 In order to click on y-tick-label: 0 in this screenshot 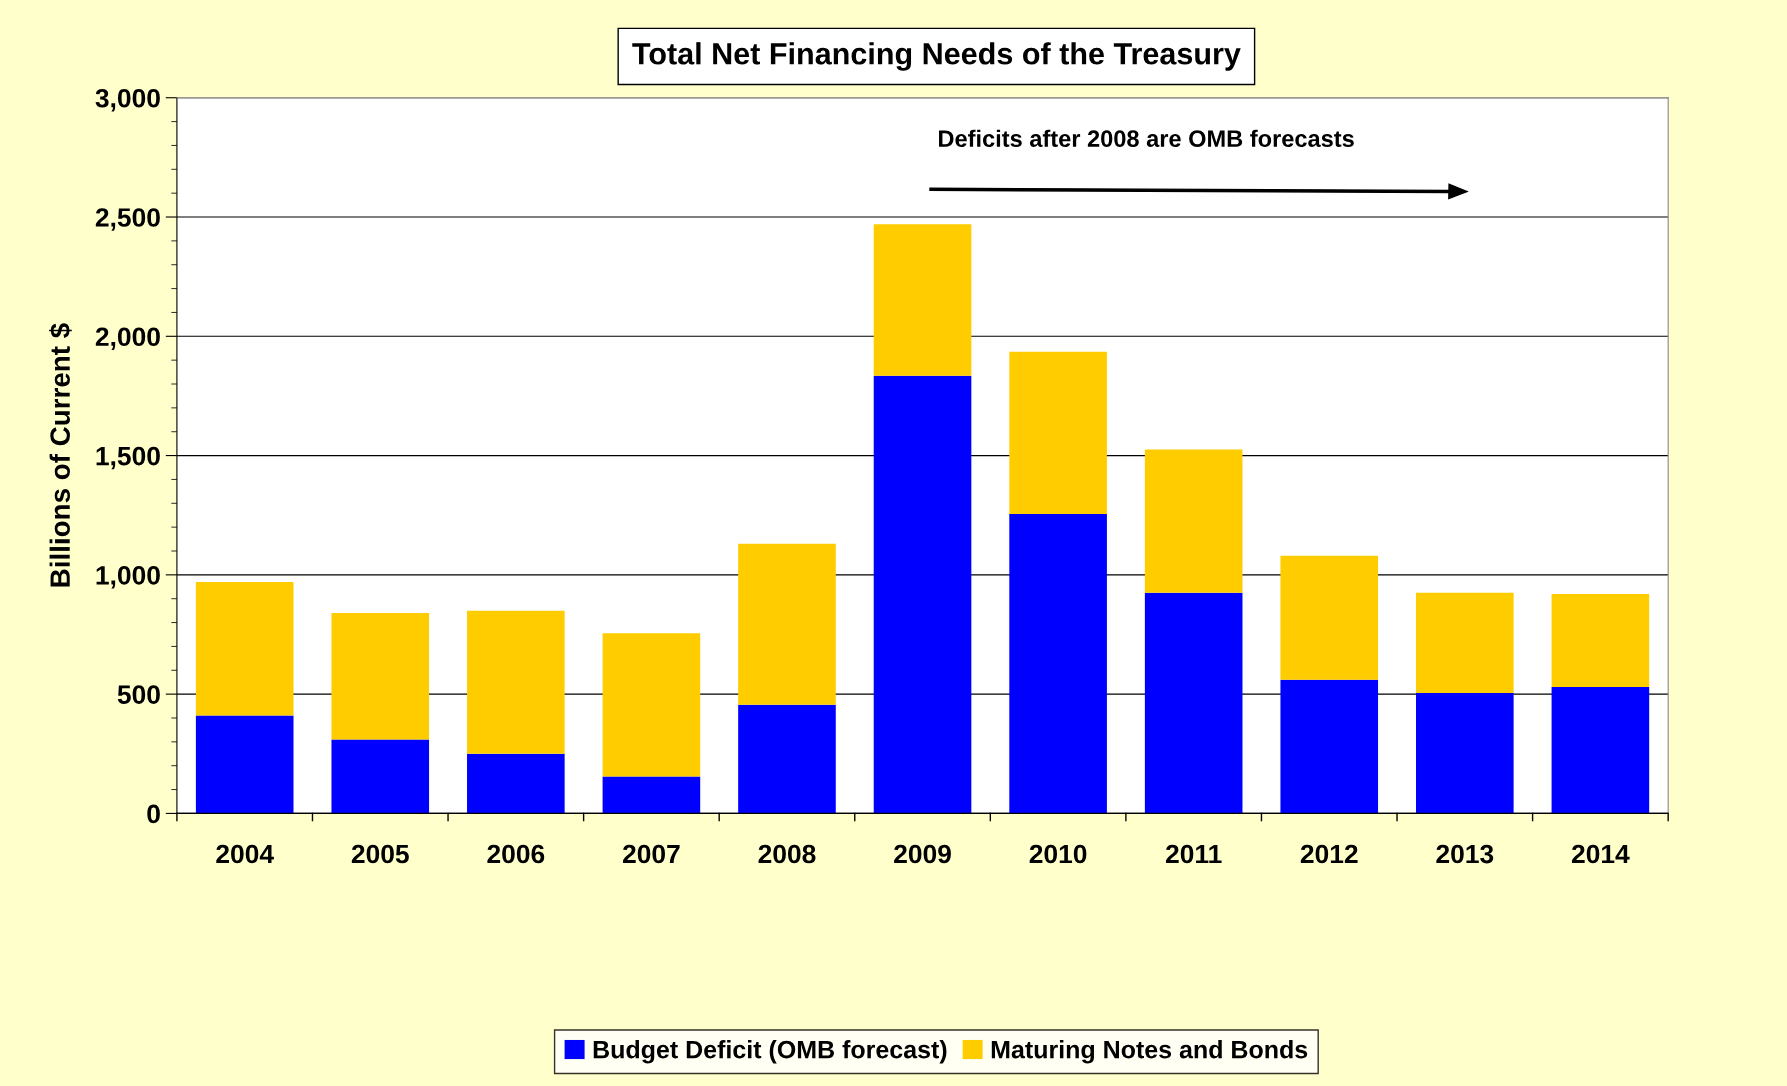, I will do `click(153, 814)`.